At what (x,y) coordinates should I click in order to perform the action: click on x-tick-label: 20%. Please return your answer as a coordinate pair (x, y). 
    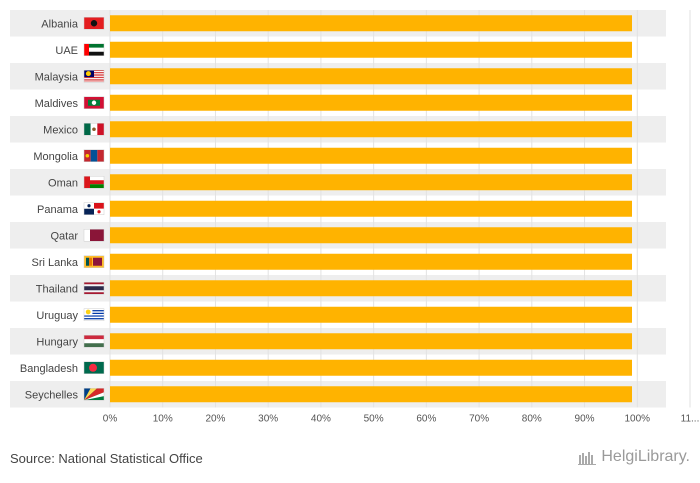
    Looking at the image, I should click on (215, 419).